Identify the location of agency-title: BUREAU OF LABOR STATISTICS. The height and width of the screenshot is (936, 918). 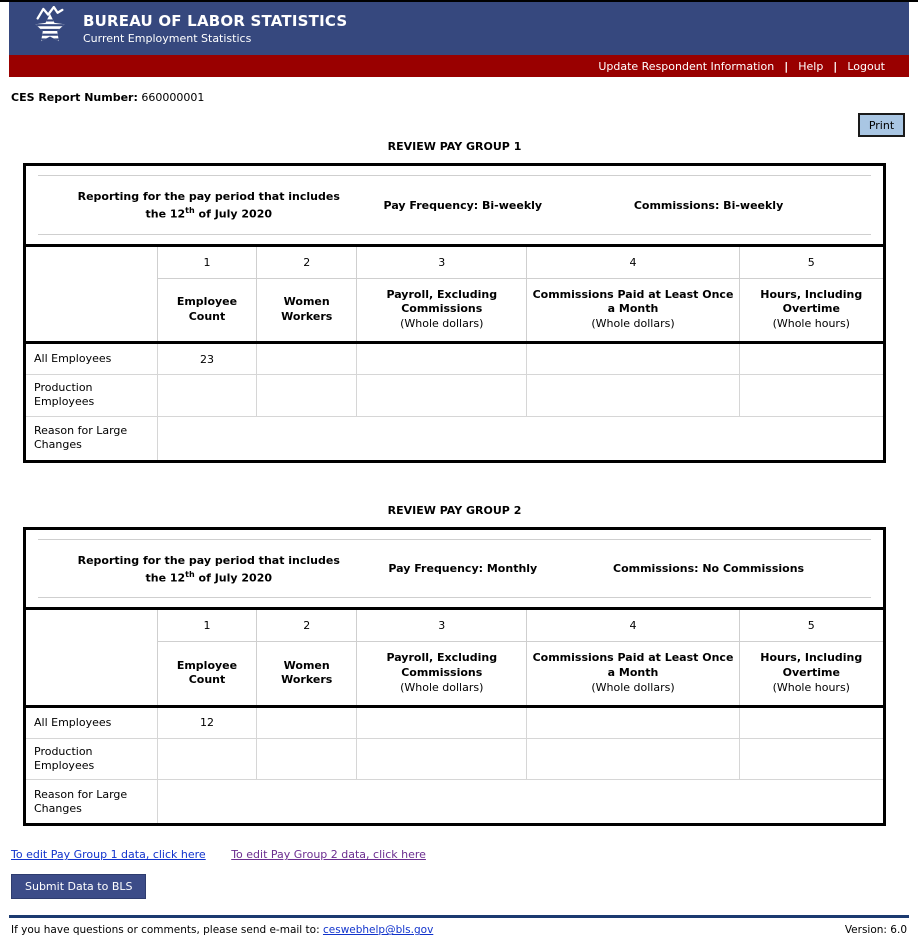
(215, 21).